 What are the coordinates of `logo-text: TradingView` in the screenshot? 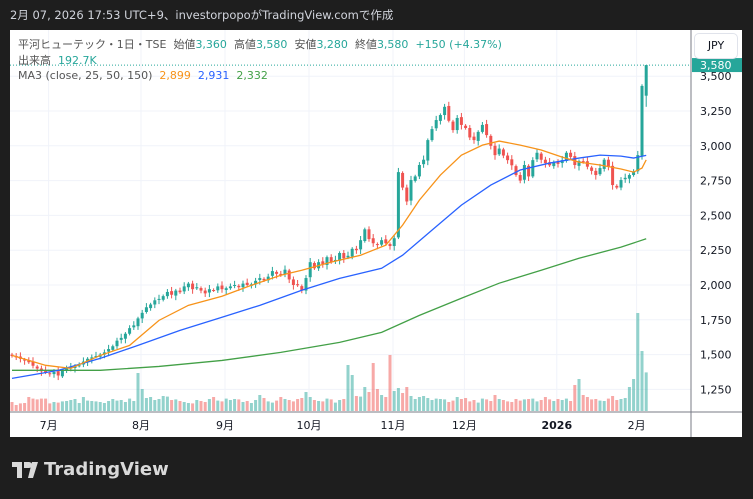 It's located at (106, 469).